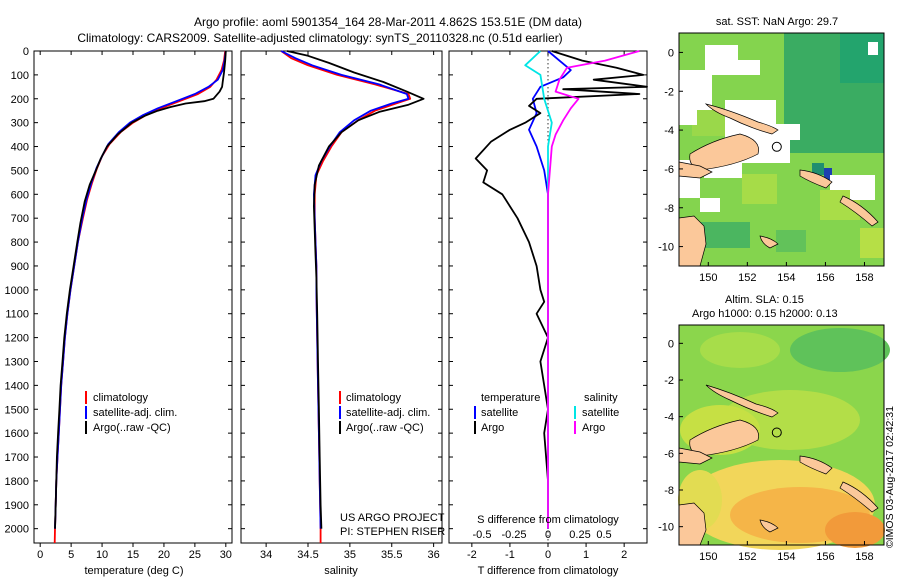 Image resolution: width=900 pixels, height=580 pixels. I want to click on depth-tick-label: 300, so click(20, 124).